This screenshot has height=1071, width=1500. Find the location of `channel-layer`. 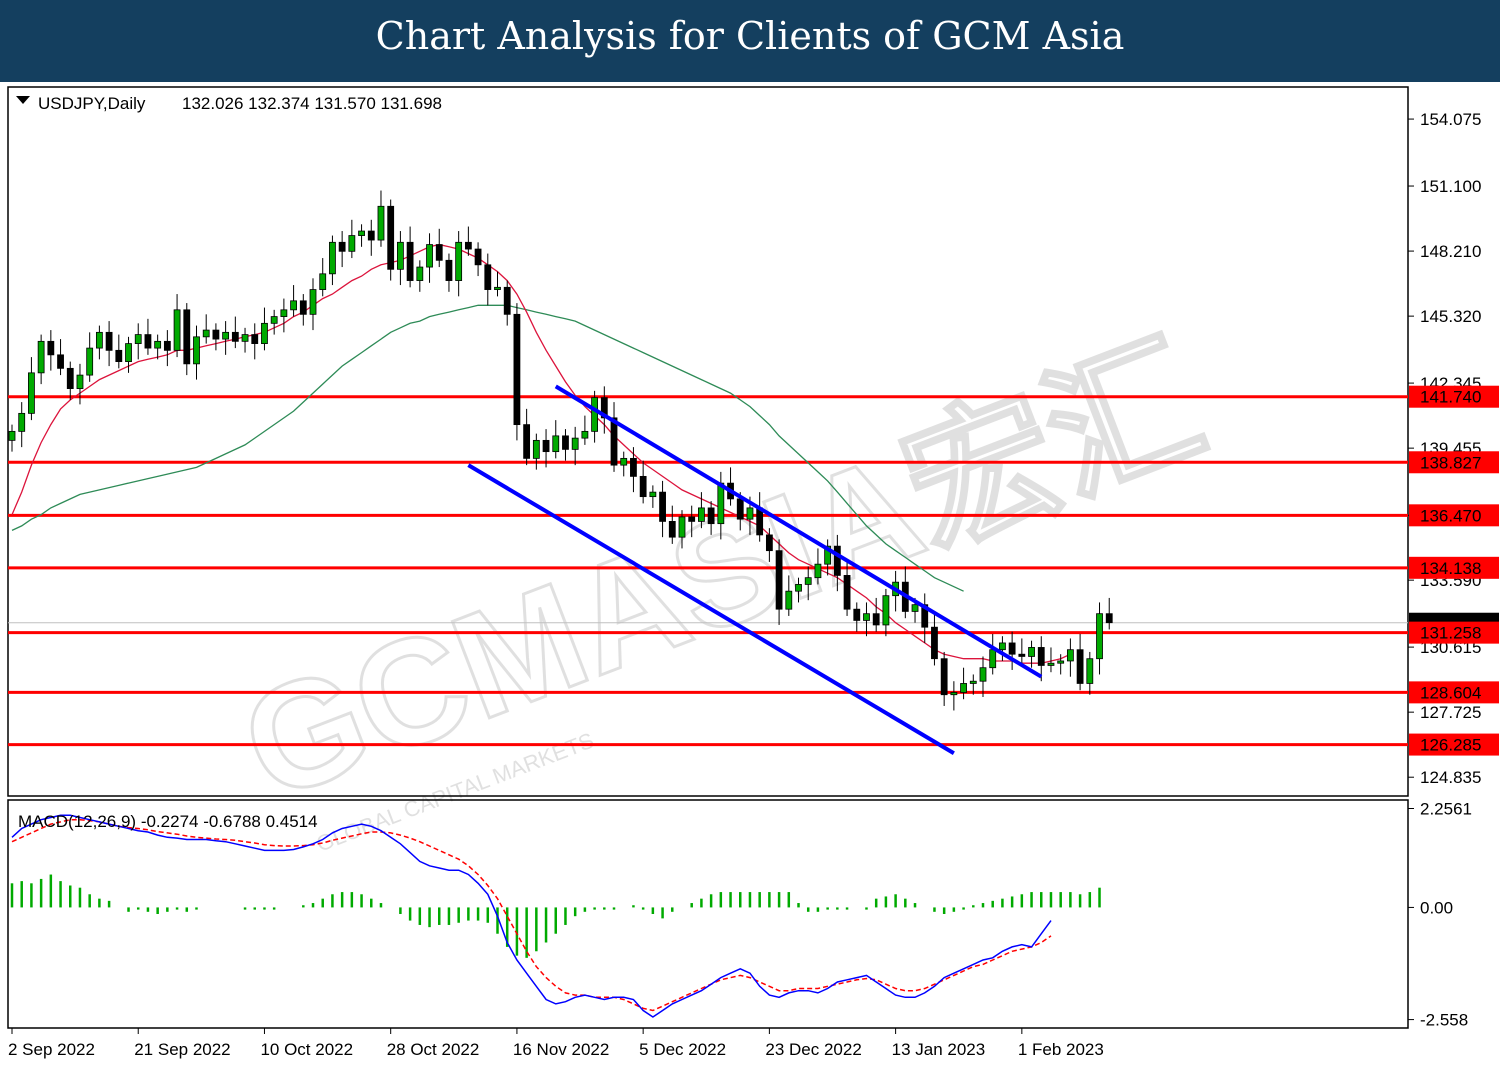

channel-layer is located at coordinates (755, 569).